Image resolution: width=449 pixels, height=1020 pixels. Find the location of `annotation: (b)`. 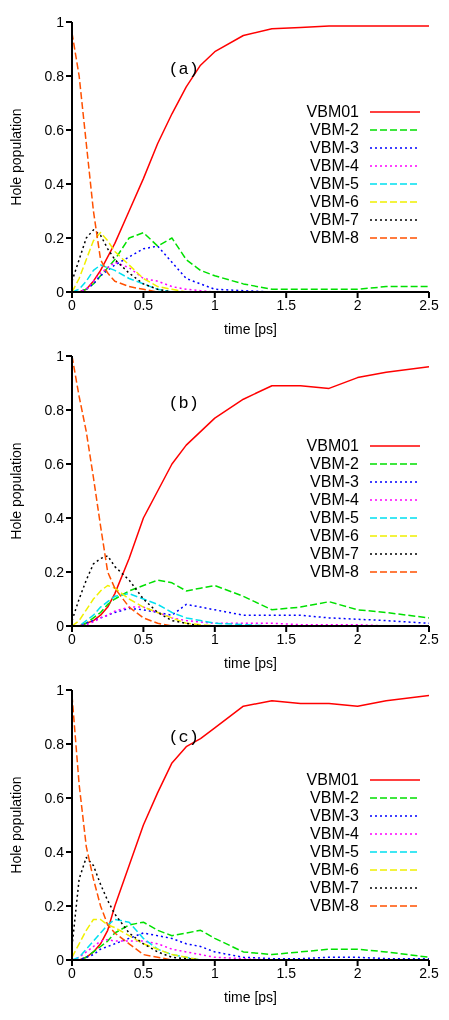

annotation: (b) is located at coordinates (183, 403).